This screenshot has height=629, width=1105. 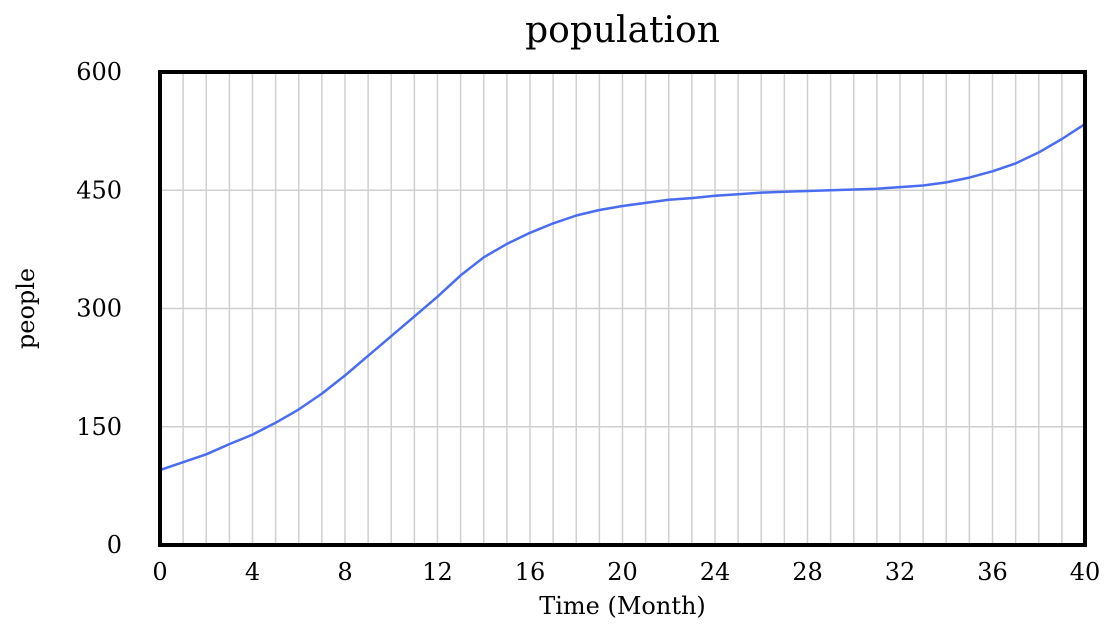 What do you see at coordinates (252, 572) in the screenshot?
I see `x-tick-label: 4` at bounding box center [252, 572].